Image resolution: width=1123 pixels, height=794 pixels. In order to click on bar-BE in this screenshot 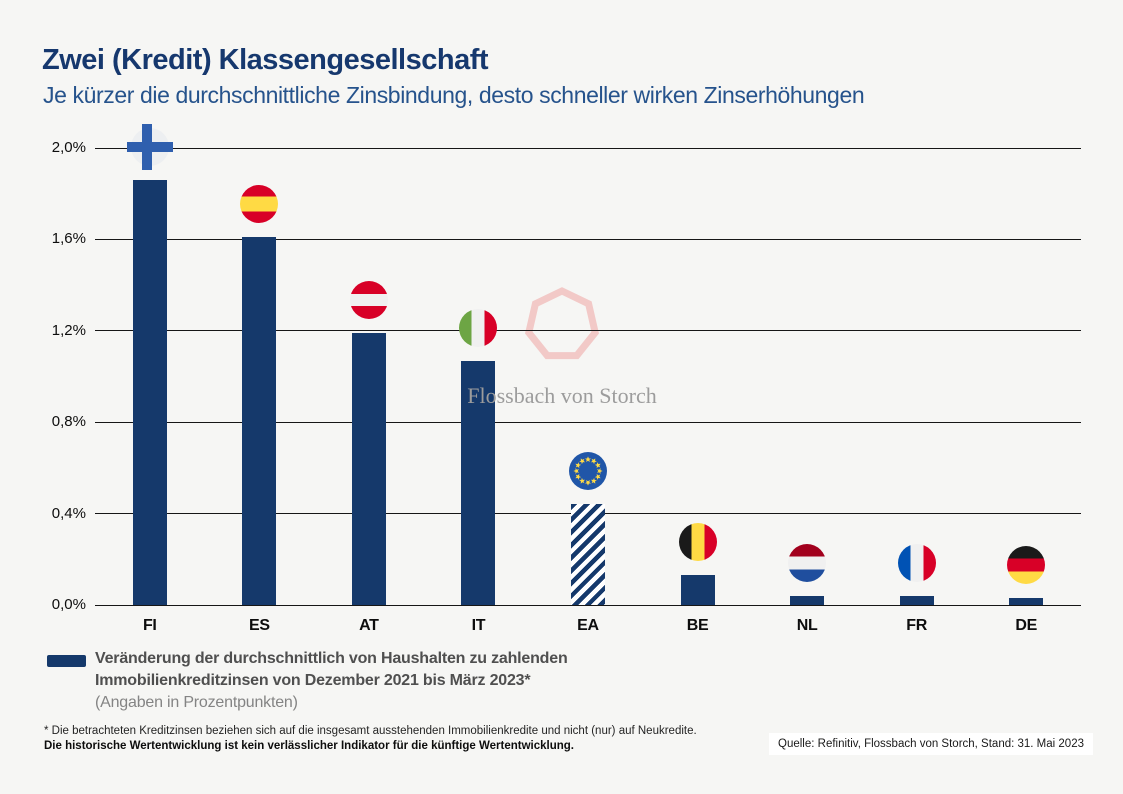, I will do `click(697, 590)`.